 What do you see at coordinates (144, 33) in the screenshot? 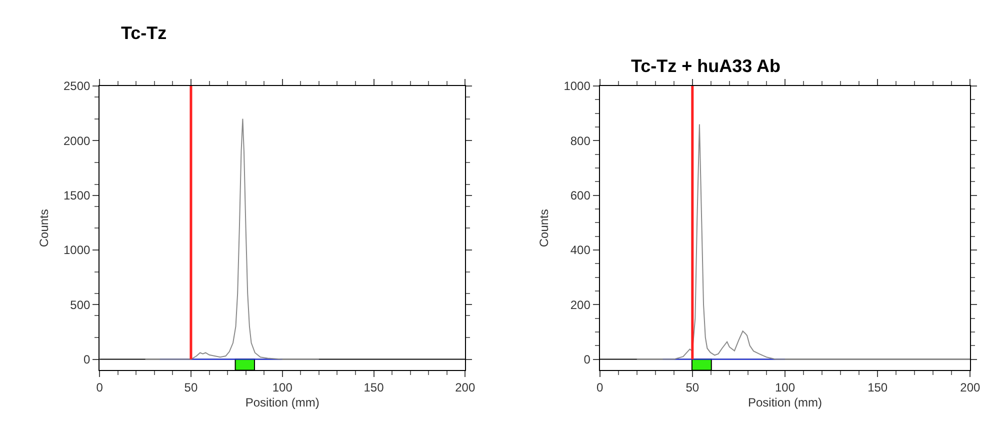
I see `chart-title: Tc-Tz` at bounding box center [144, 33].